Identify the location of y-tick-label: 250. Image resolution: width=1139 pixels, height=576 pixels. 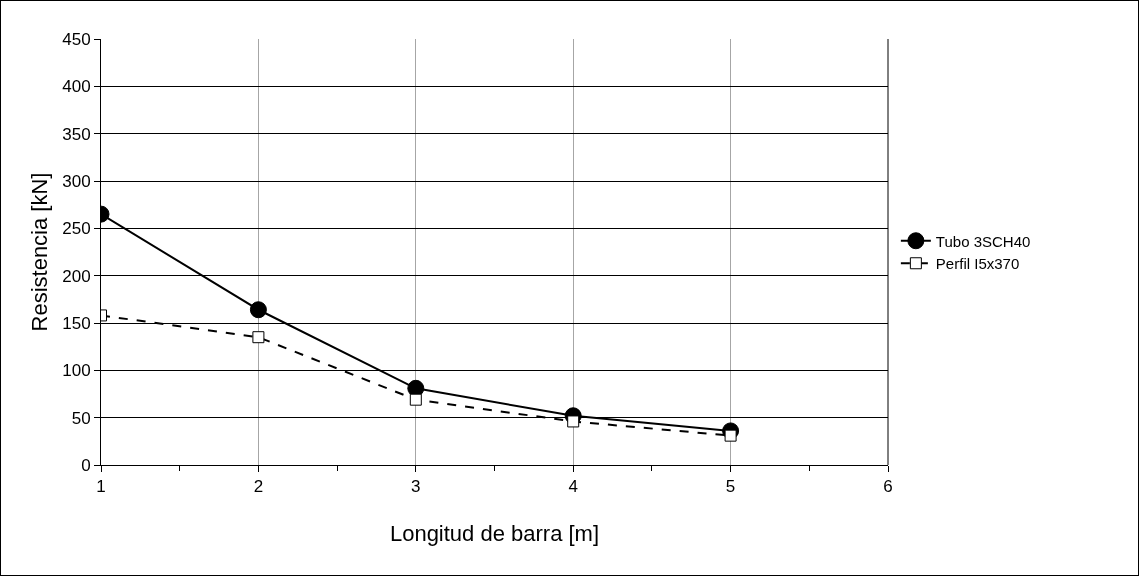
(76, 229).